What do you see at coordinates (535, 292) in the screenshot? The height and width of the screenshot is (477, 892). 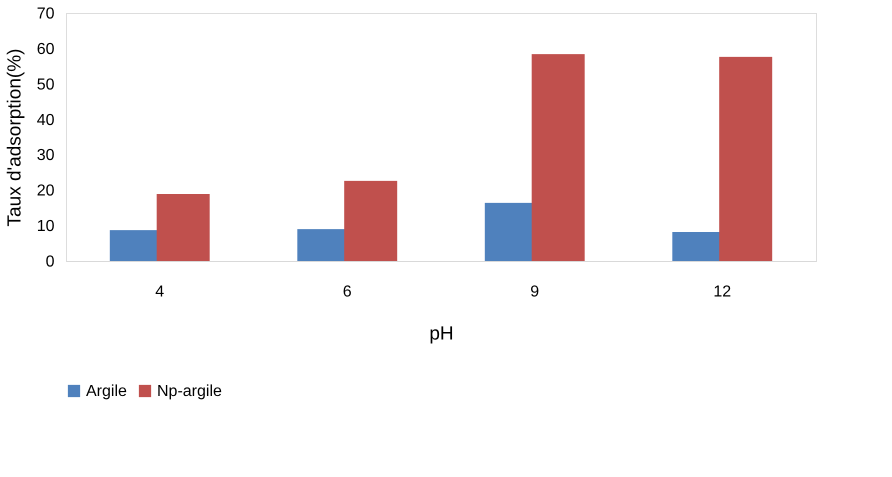 I see `x-tick-label: 9` at bounding box center [535, 292].